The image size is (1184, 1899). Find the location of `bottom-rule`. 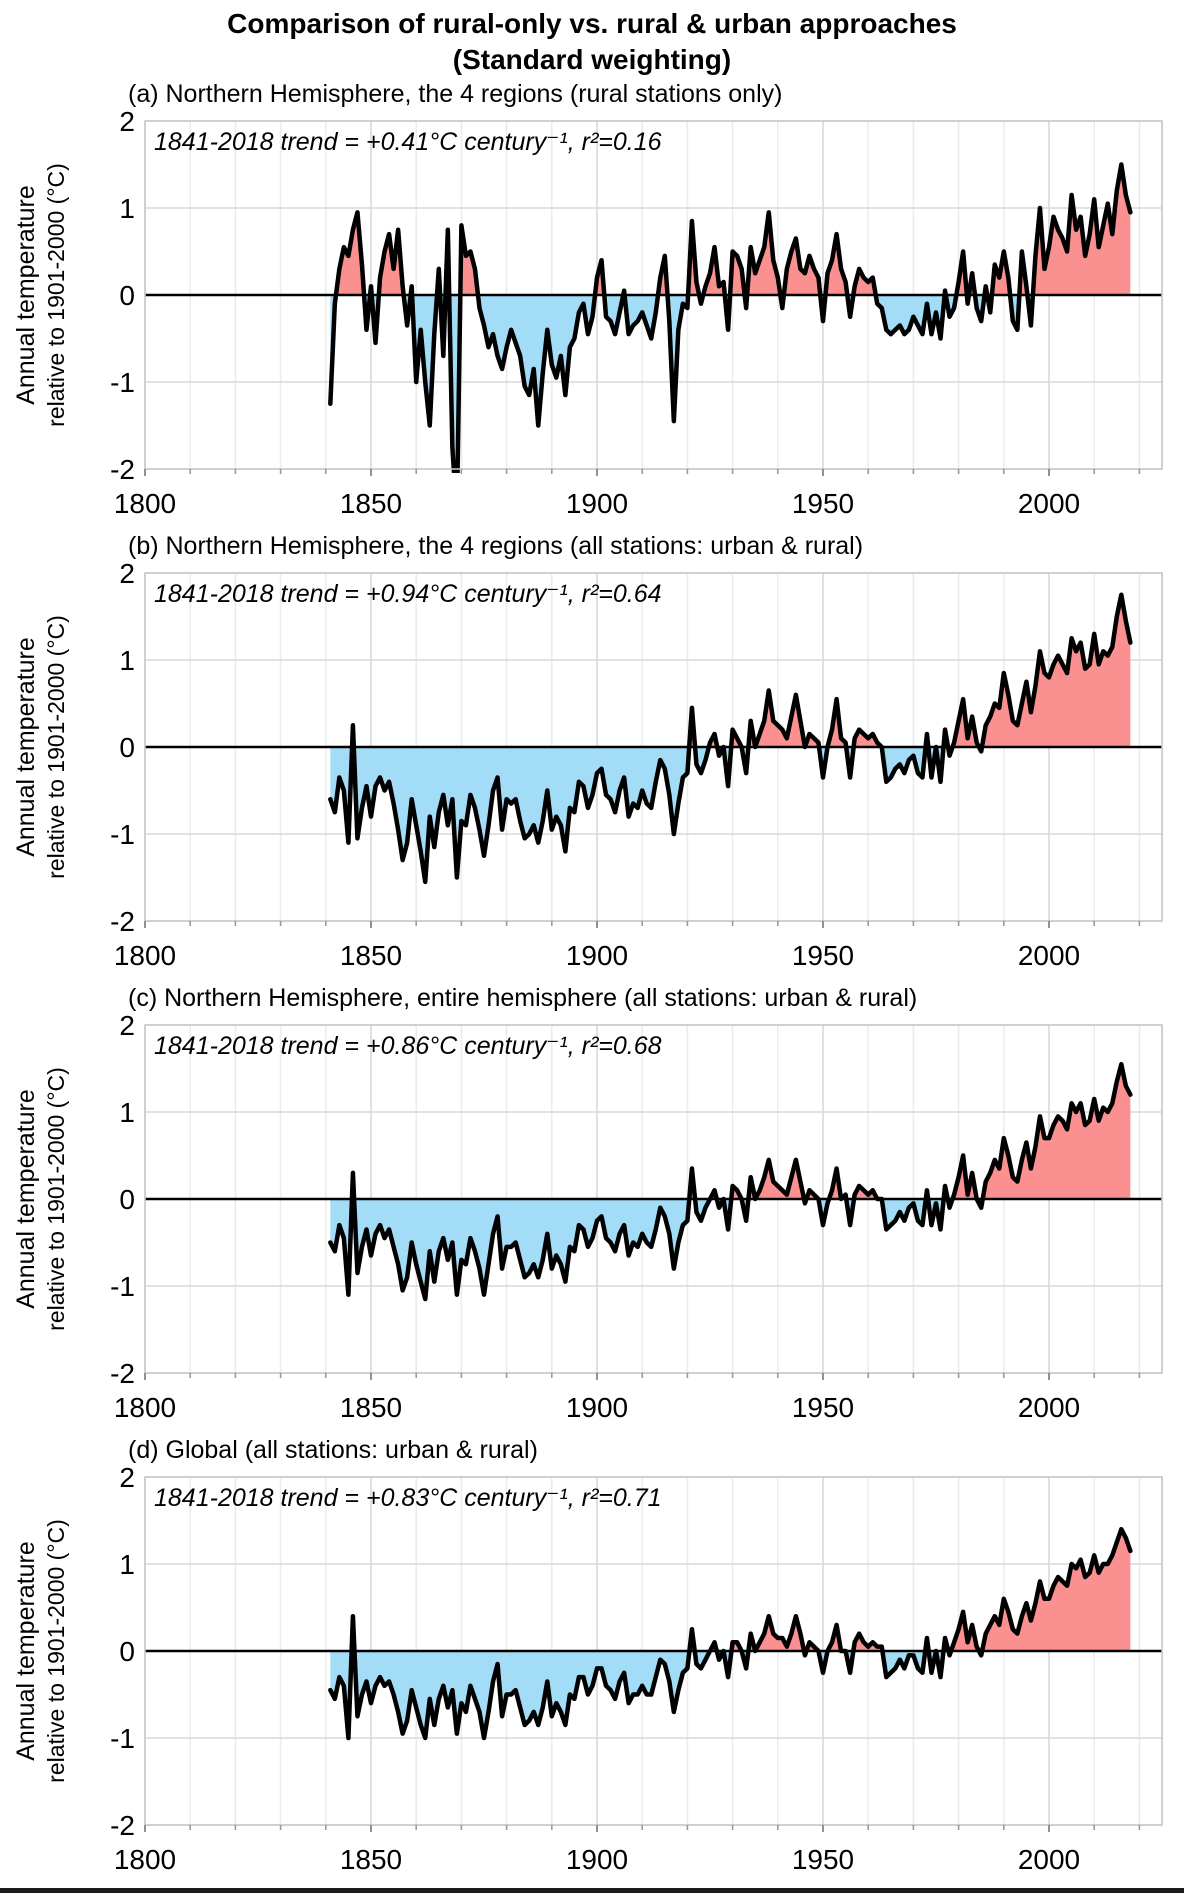

bottom-rule is located at coordinates (592, 1890).